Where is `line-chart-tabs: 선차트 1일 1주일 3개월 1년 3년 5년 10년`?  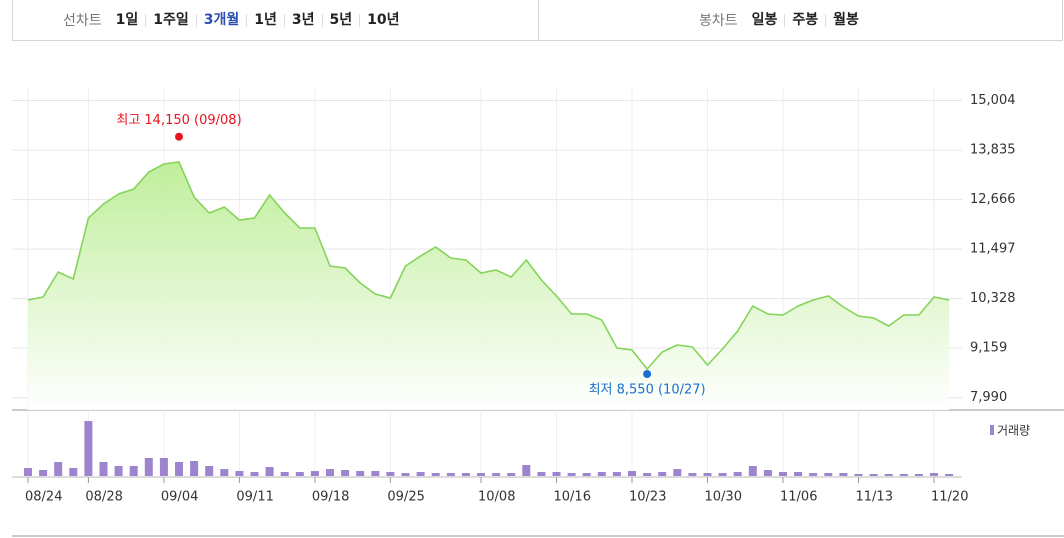 line-chart-tabs: 선차트 1일 1주일 3개월 1년 3년 5년 10년 is located at coordinates (276, 20).